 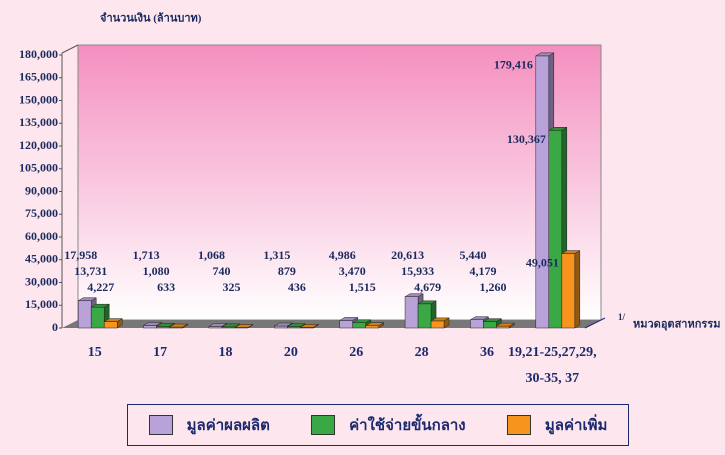 I want to click on value-label: 1,713, so click(x=146, y=255).